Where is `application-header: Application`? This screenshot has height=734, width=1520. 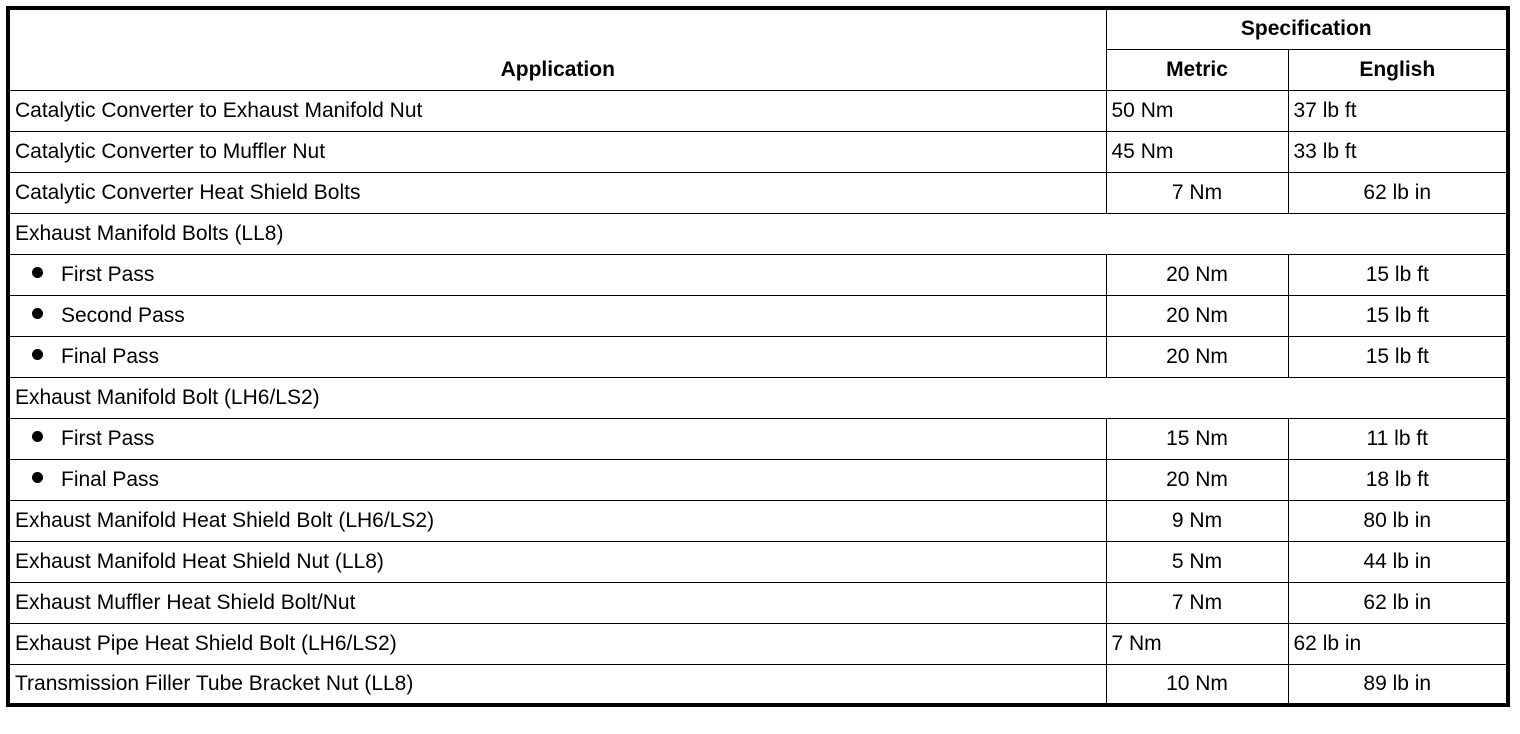
application-header: Application is located at coordinates (557, 49).